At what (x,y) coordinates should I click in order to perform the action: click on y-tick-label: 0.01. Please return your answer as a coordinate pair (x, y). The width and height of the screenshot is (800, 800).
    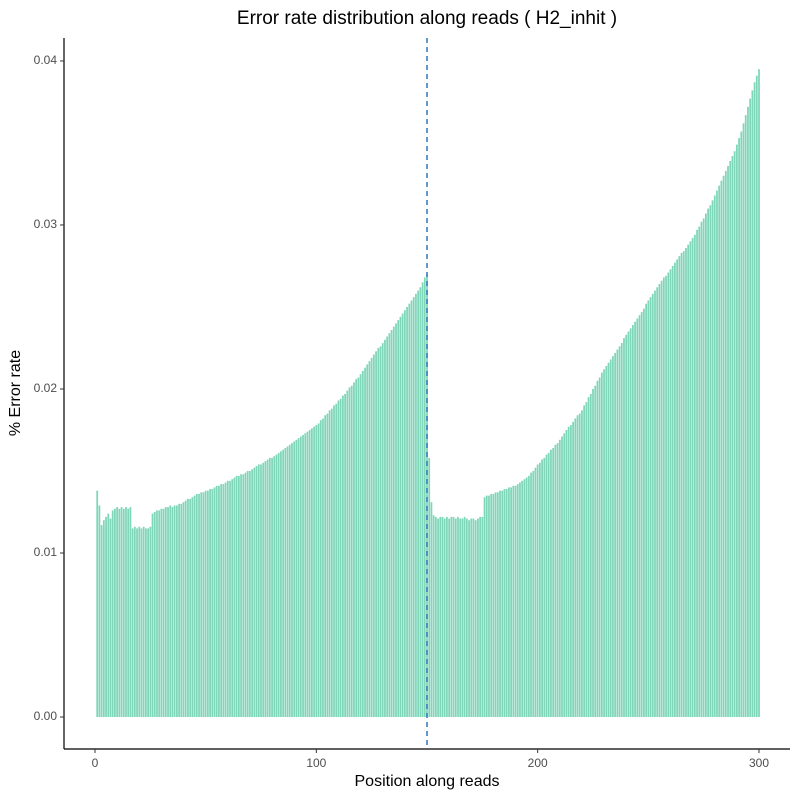
    Looking at the image, I should click on (46, 552).